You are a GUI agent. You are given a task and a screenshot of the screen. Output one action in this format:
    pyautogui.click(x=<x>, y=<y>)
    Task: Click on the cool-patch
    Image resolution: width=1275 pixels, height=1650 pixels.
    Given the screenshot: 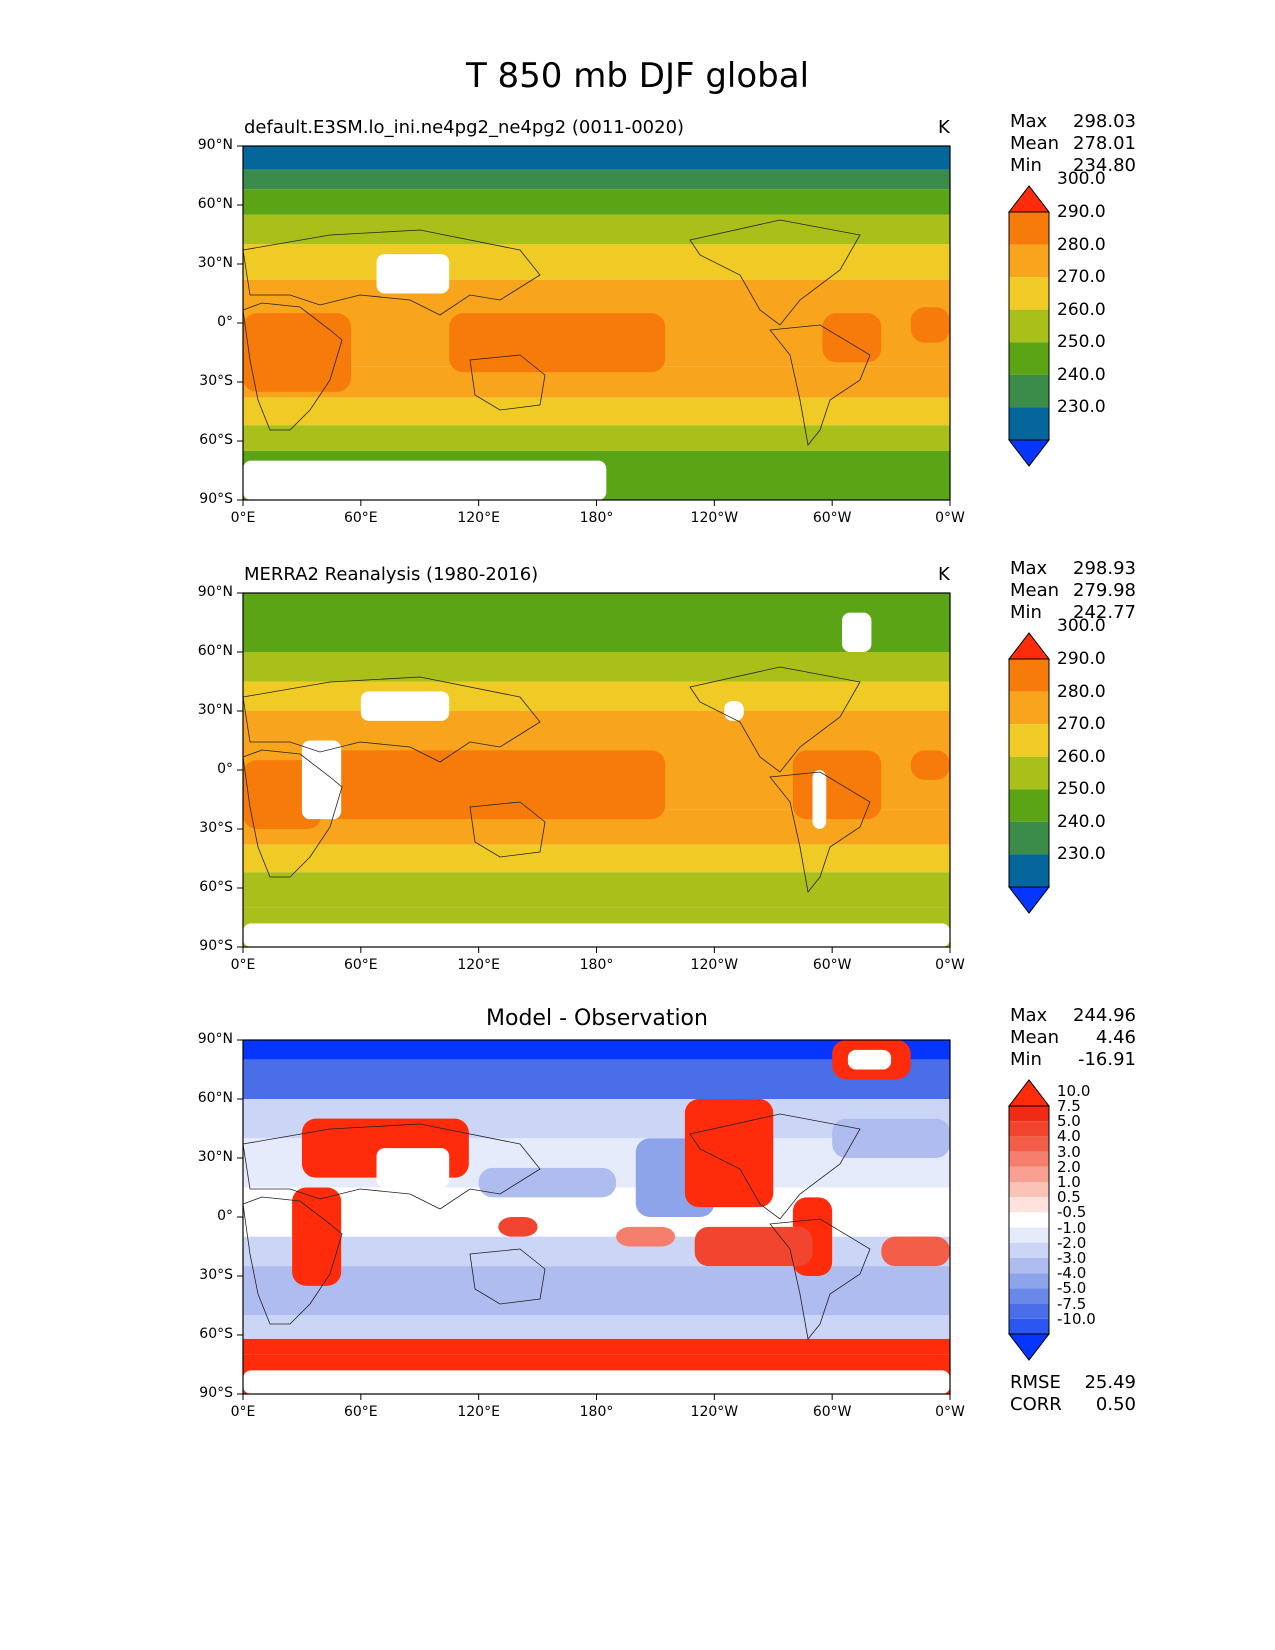 What is the action you would take?
    pyautogui.click(x=891, y=1138)
    